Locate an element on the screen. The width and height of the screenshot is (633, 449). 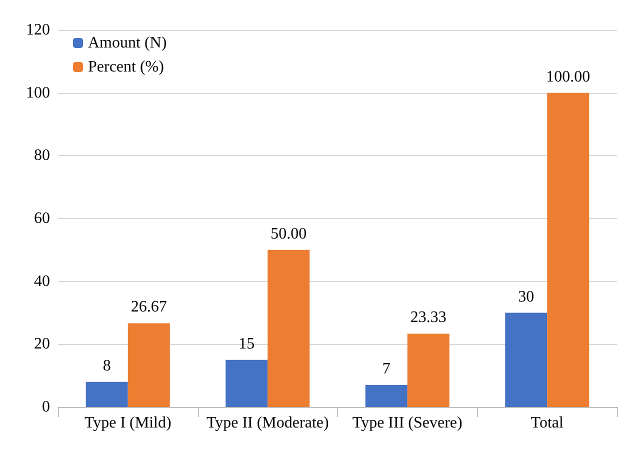
data-label: 7 is located at coordinates (386, 369).